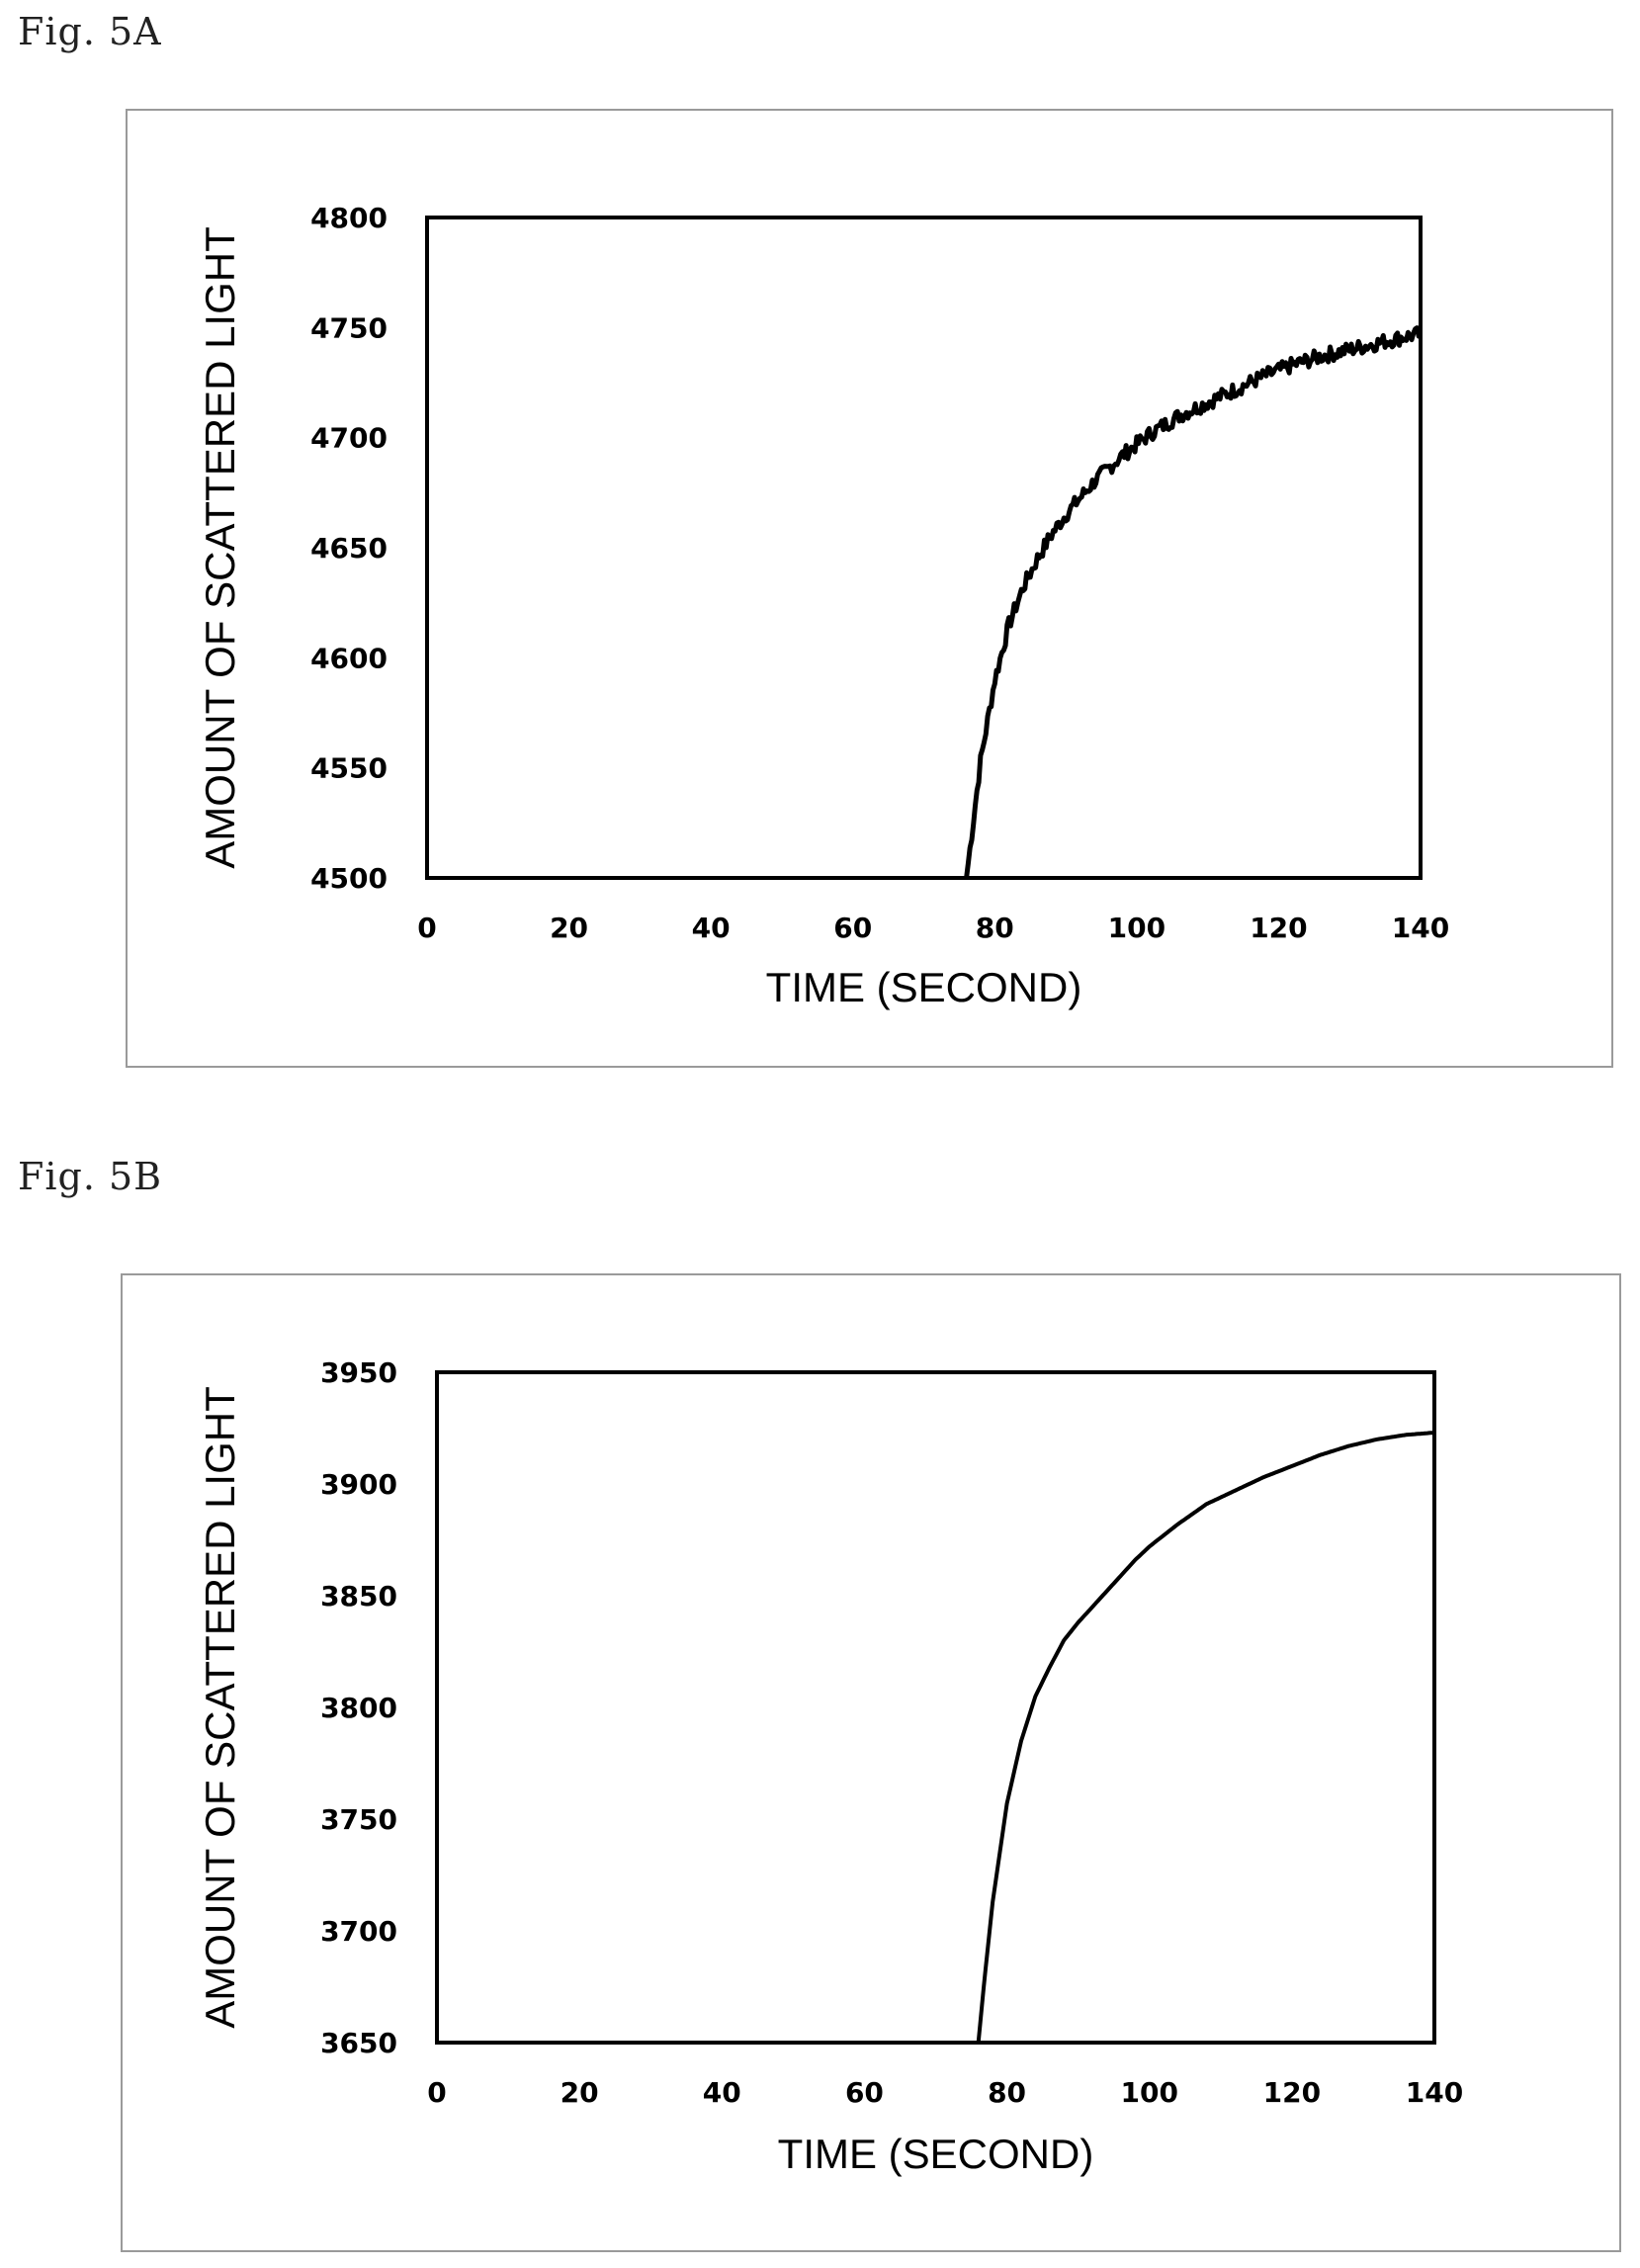  What do you see at coordinates (349, 439) in the screenshot?
I see `y-tick-label: 4700` at bounding box center [349, 439].